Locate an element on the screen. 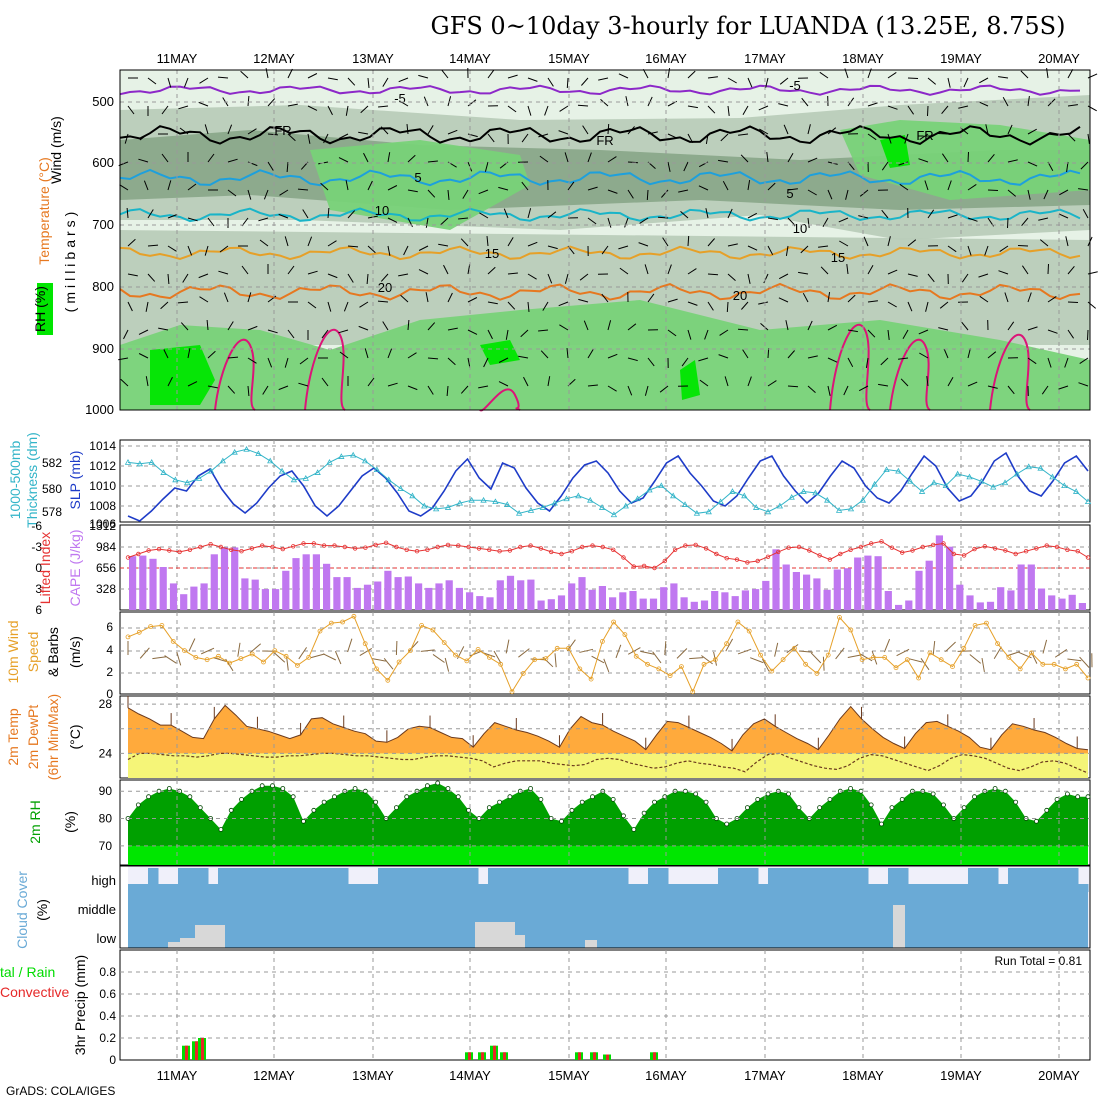 This screenshot has height=1100, width=1100. top-date-label: 19MAY is located at coordinates (961, 58).